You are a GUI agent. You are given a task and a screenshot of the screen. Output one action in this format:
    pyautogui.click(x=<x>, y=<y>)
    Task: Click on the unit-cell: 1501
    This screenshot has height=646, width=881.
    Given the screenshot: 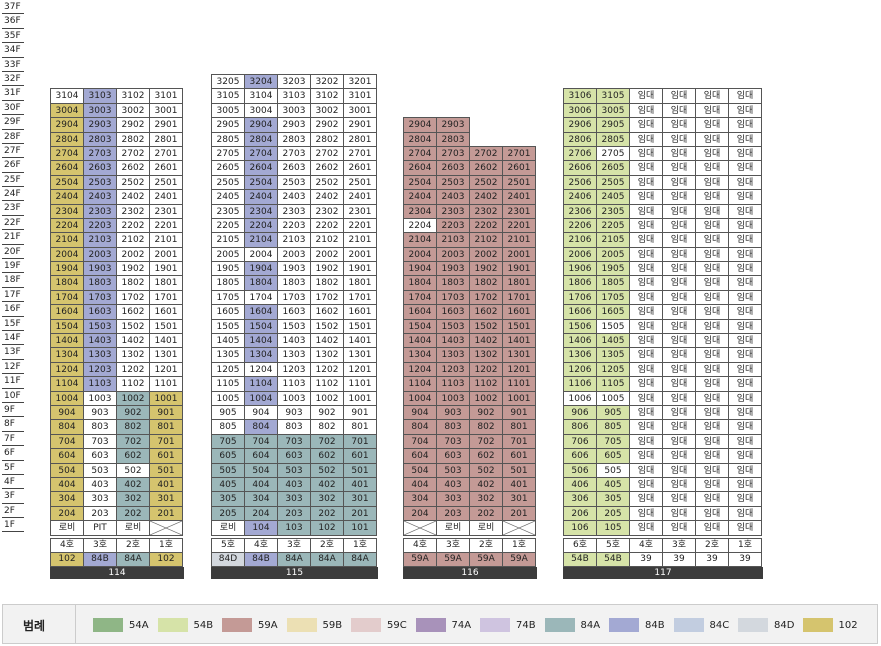 What is the action you would take?
    pyautogui.click(x=519, y=326)
    